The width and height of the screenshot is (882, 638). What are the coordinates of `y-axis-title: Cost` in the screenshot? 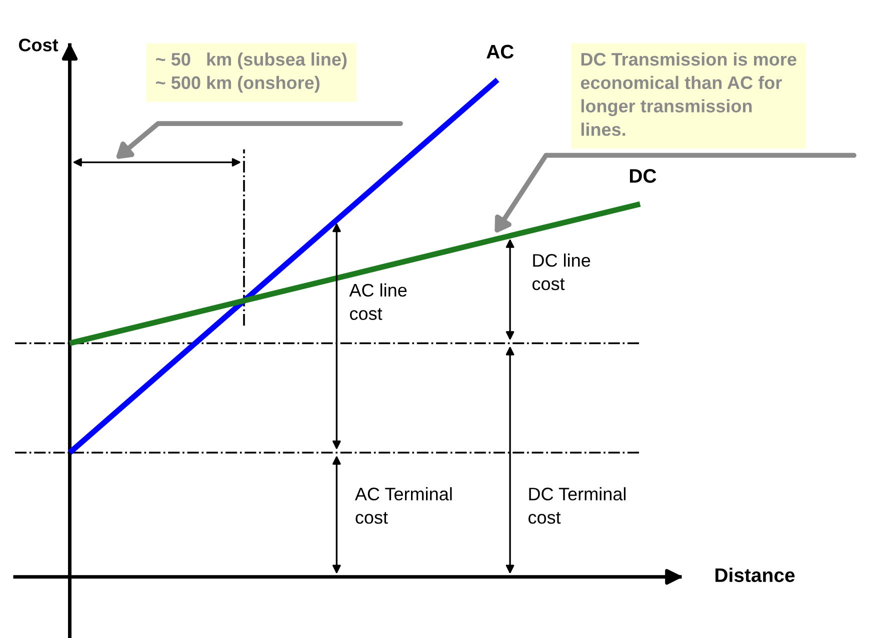 It's located at (38, 45).